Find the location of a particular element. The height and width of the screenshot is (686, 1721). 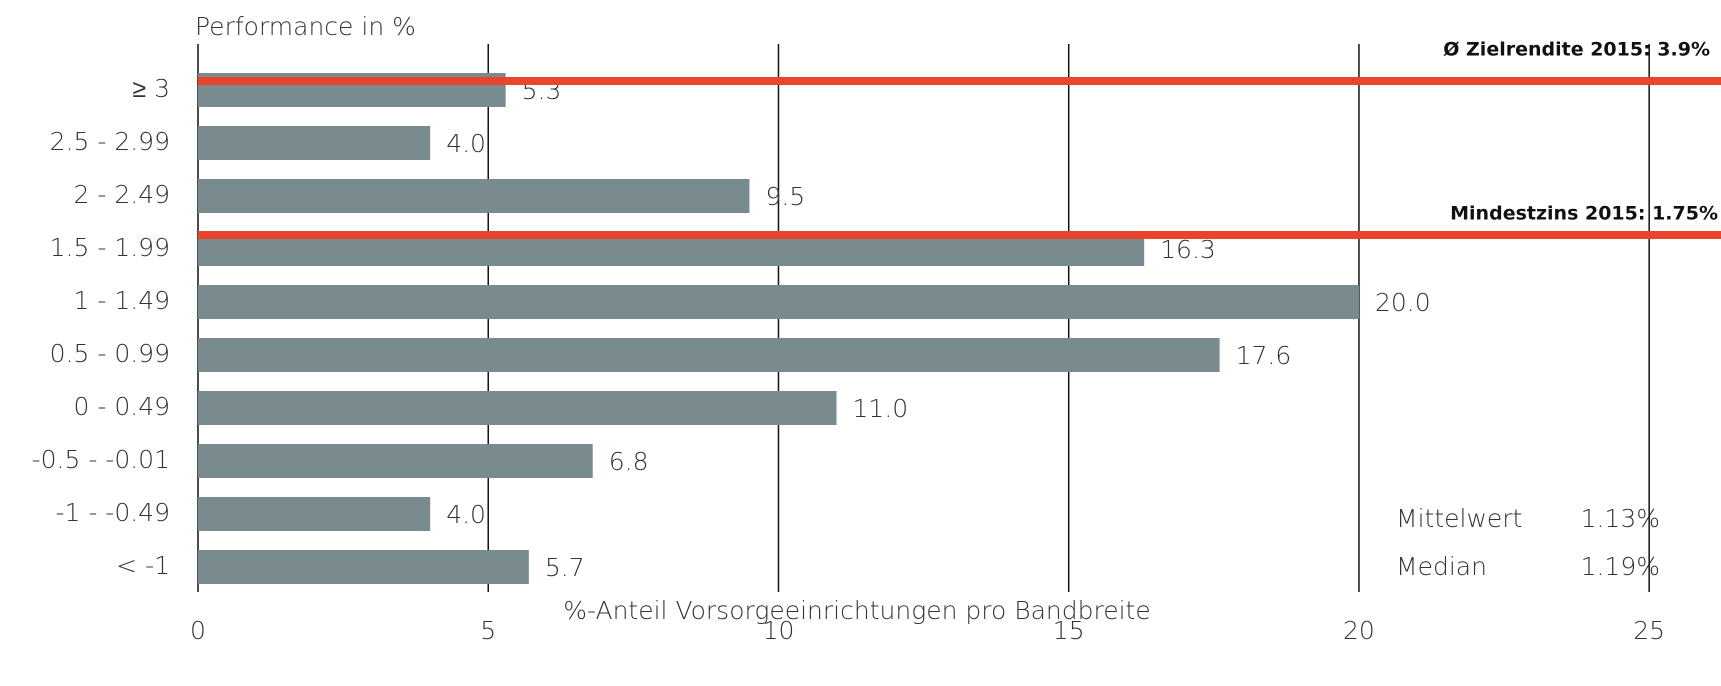

value-label: 16.3 is located at coordinates (1188, 249).